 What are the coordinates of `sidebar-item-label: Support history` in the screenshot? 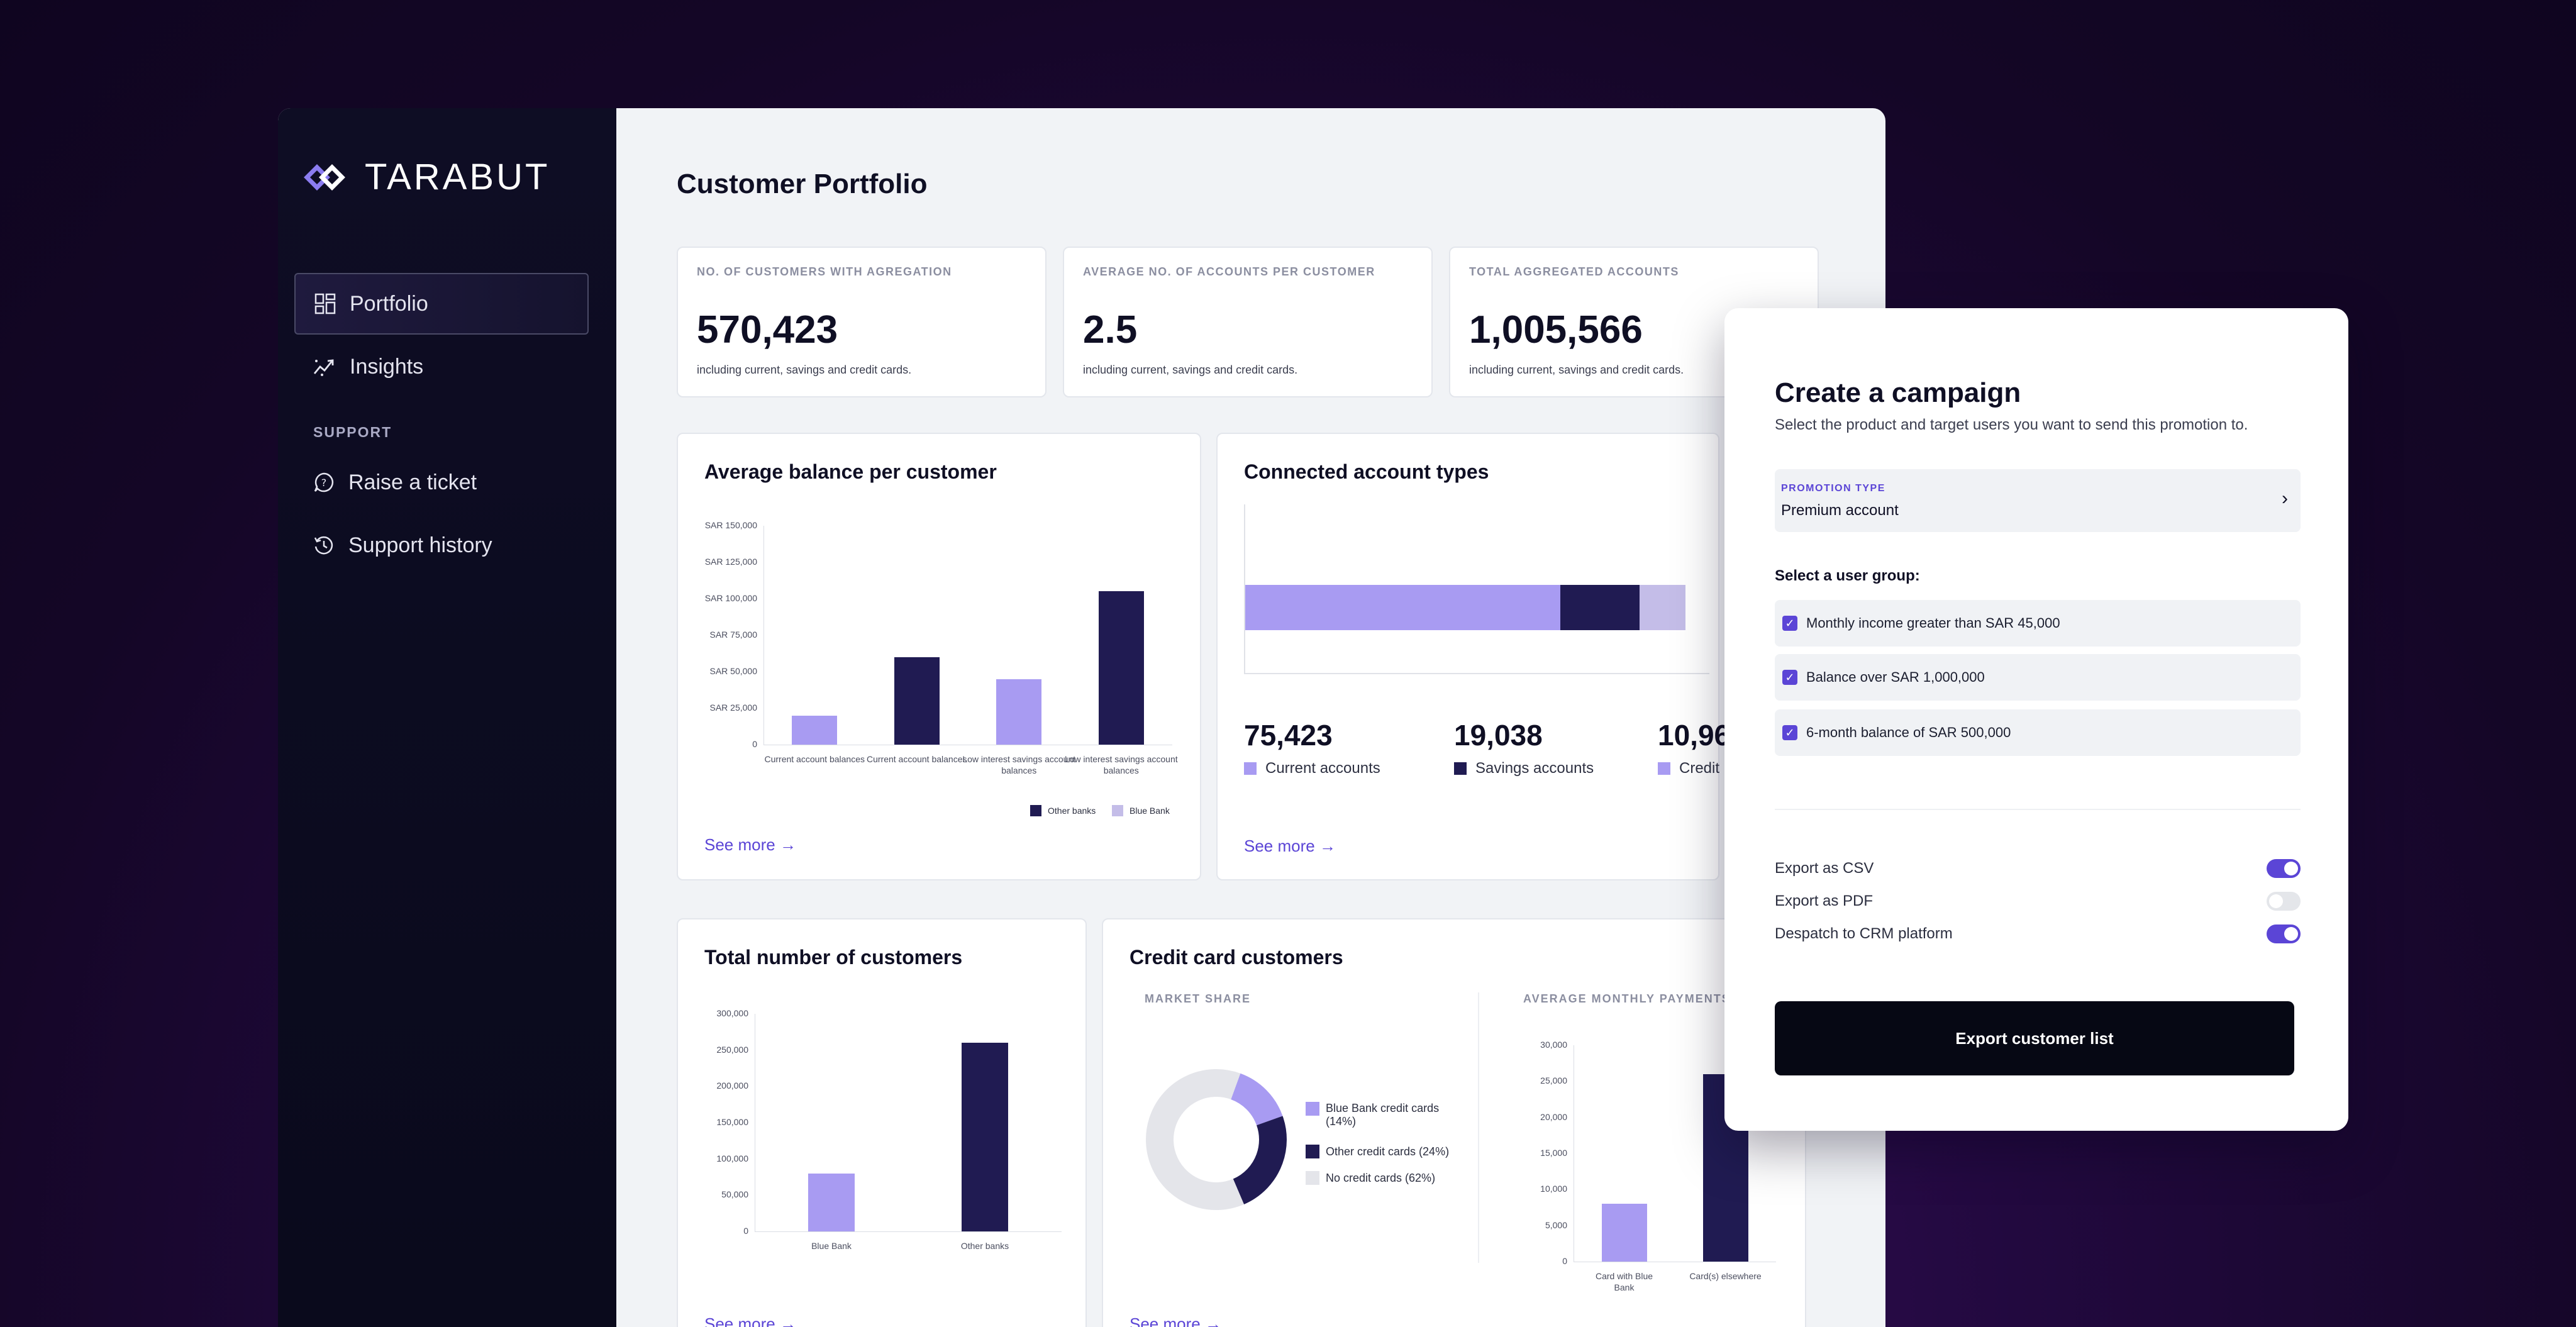 It's located at (420, 545).